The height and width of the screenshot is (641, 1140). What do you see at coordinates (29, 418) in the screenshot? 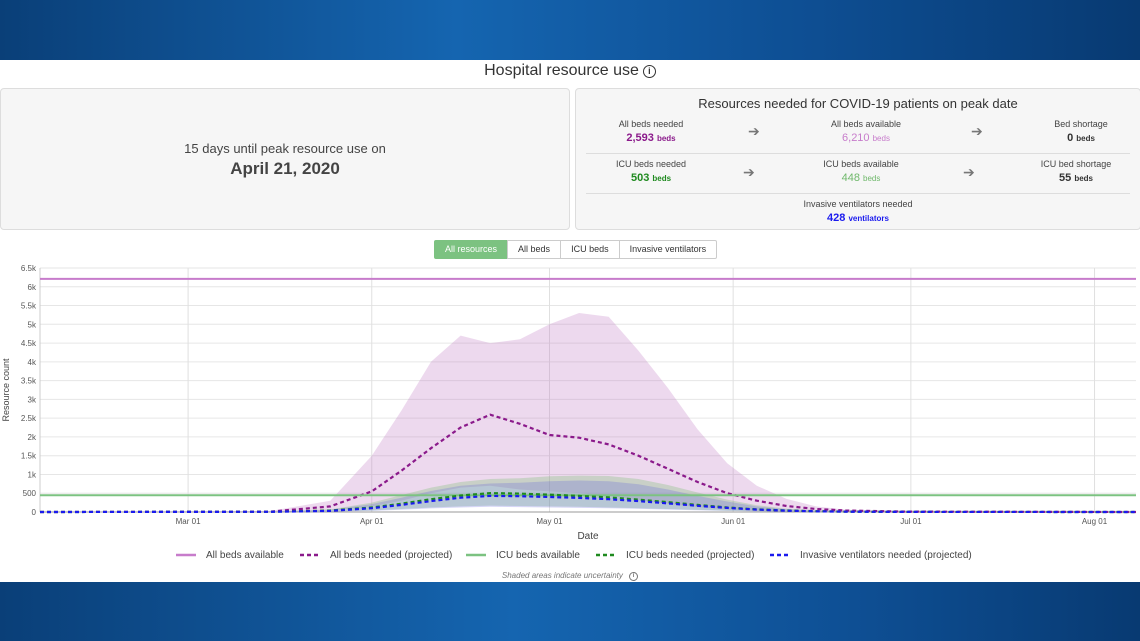
I see `y-tick-label: 2.5k` at bounding box center [29, 418].